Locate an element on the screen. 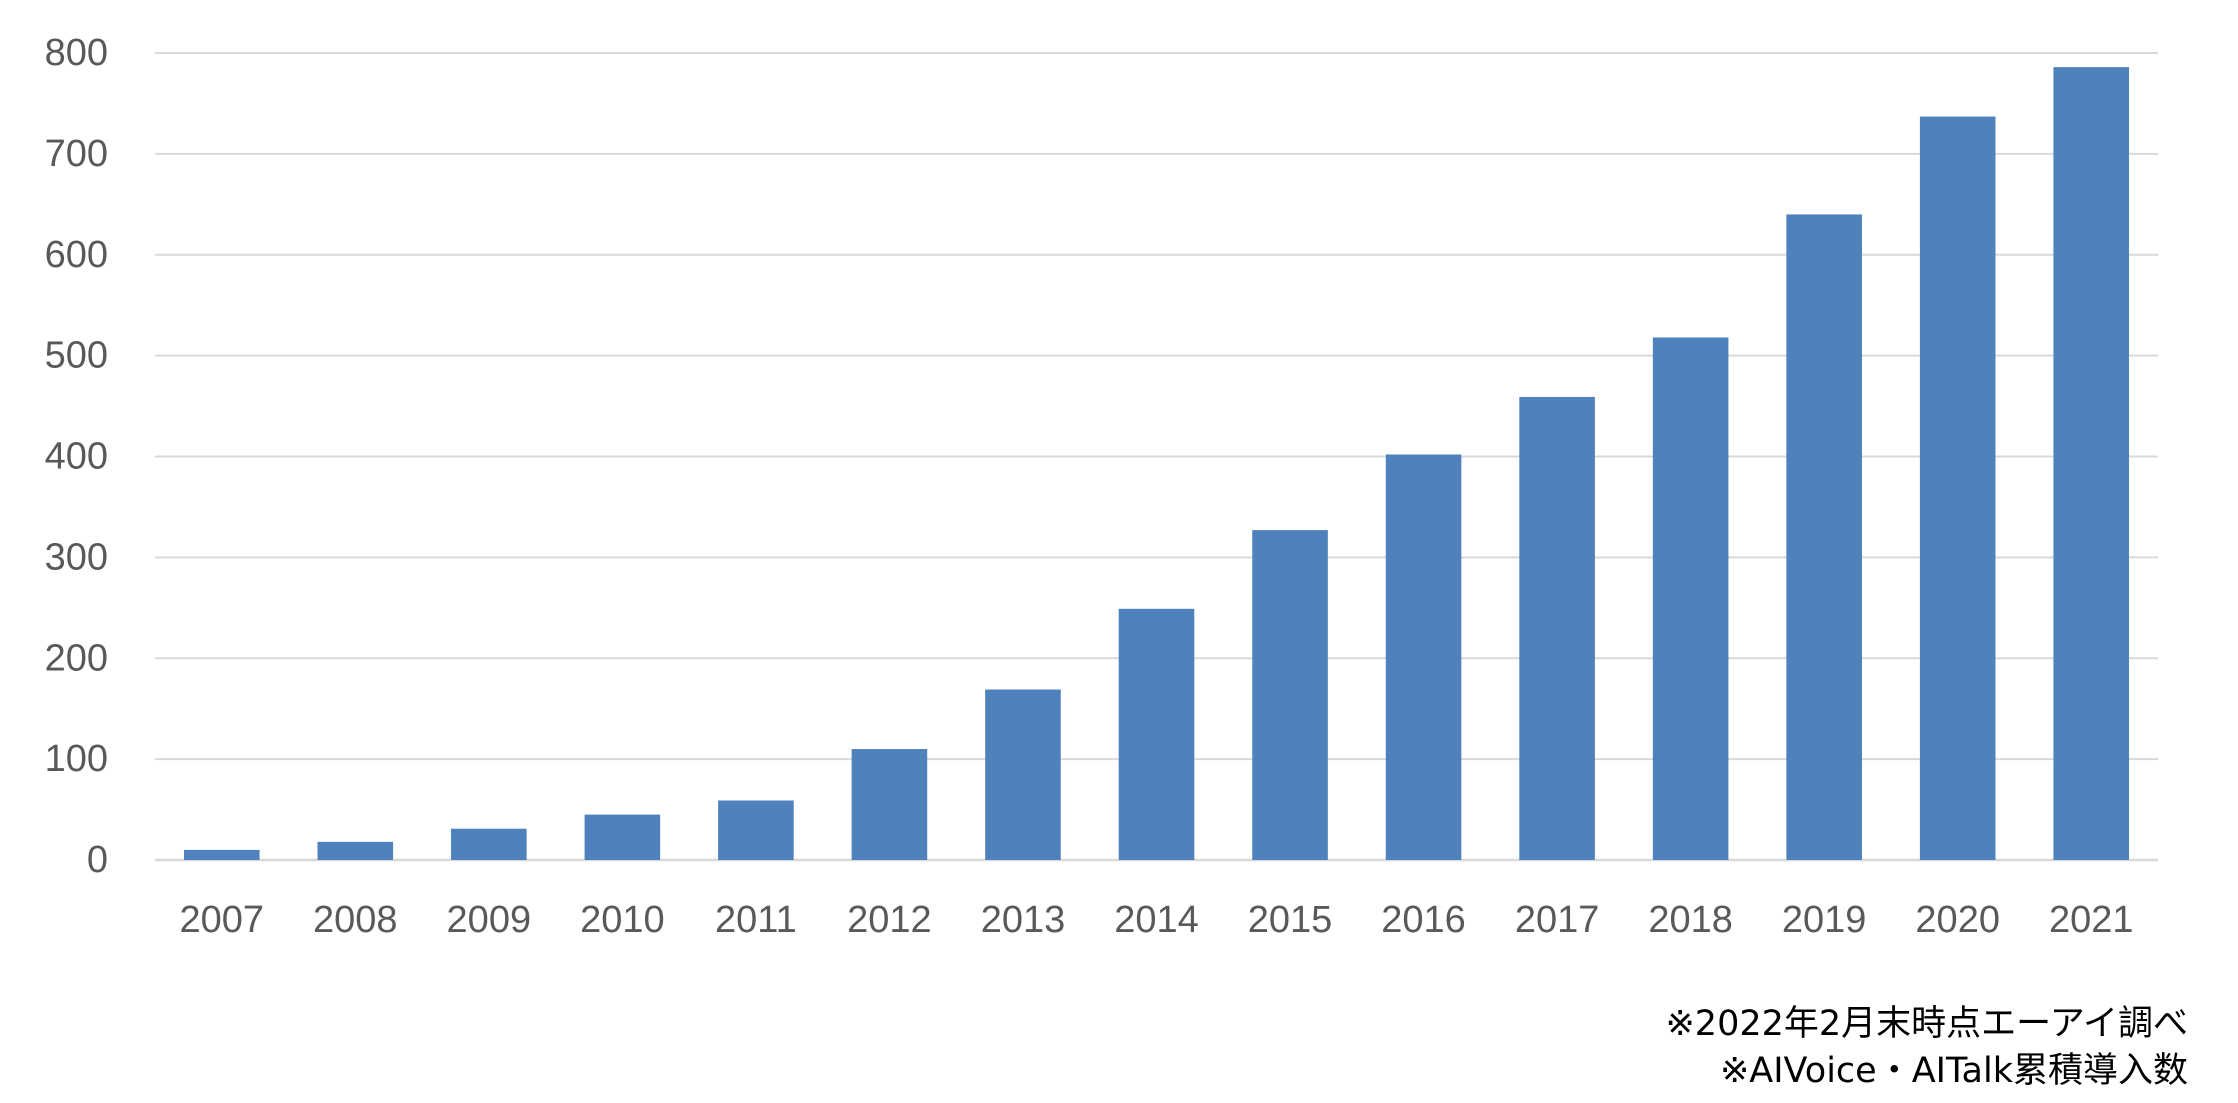 Image resolution: width=2238 pixels, height=1103 pixels. bar-2011 is located at coordinates (756, 830).